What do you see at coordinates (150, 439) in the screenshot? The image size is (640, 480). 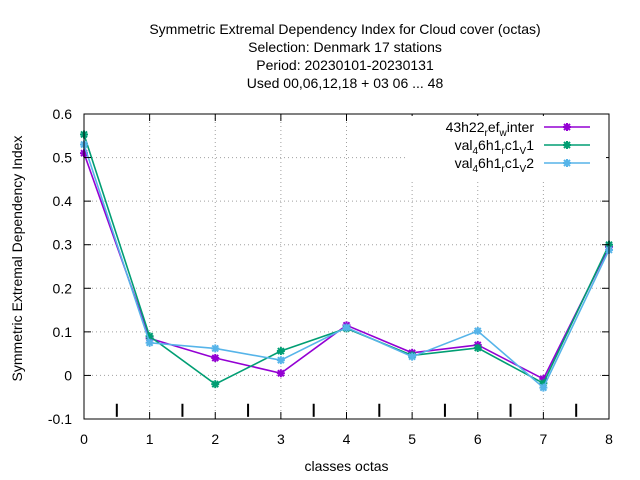 I see `x-tick-label: 1` at bounding box center [150, 439].